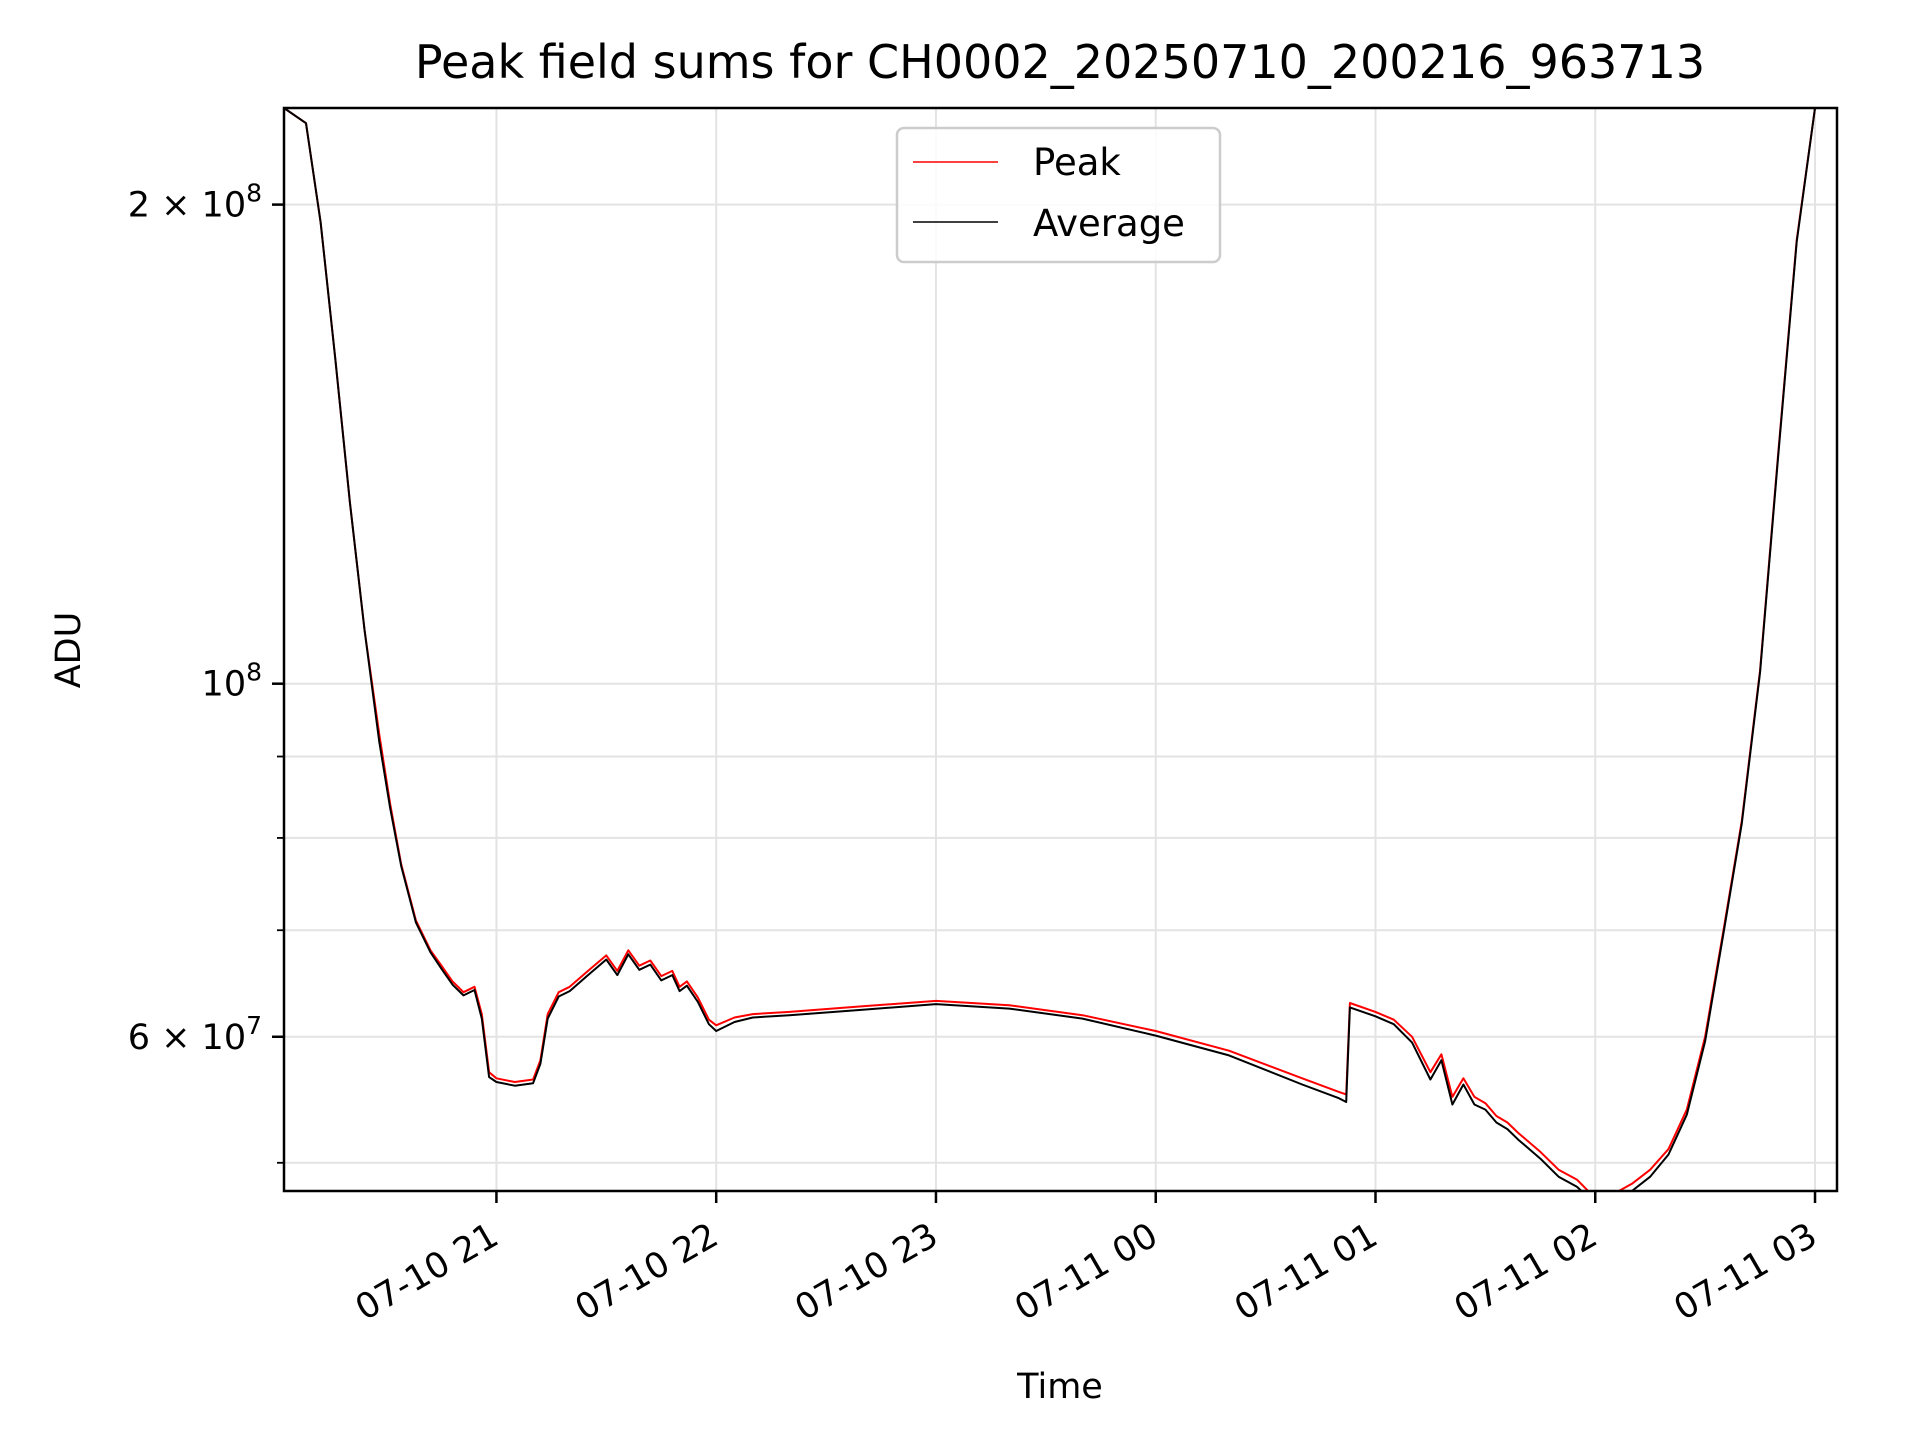 This screenshot has height=1440, width=1920. I want to click on y-tick-label: 2 × 108, so click(195, 202).